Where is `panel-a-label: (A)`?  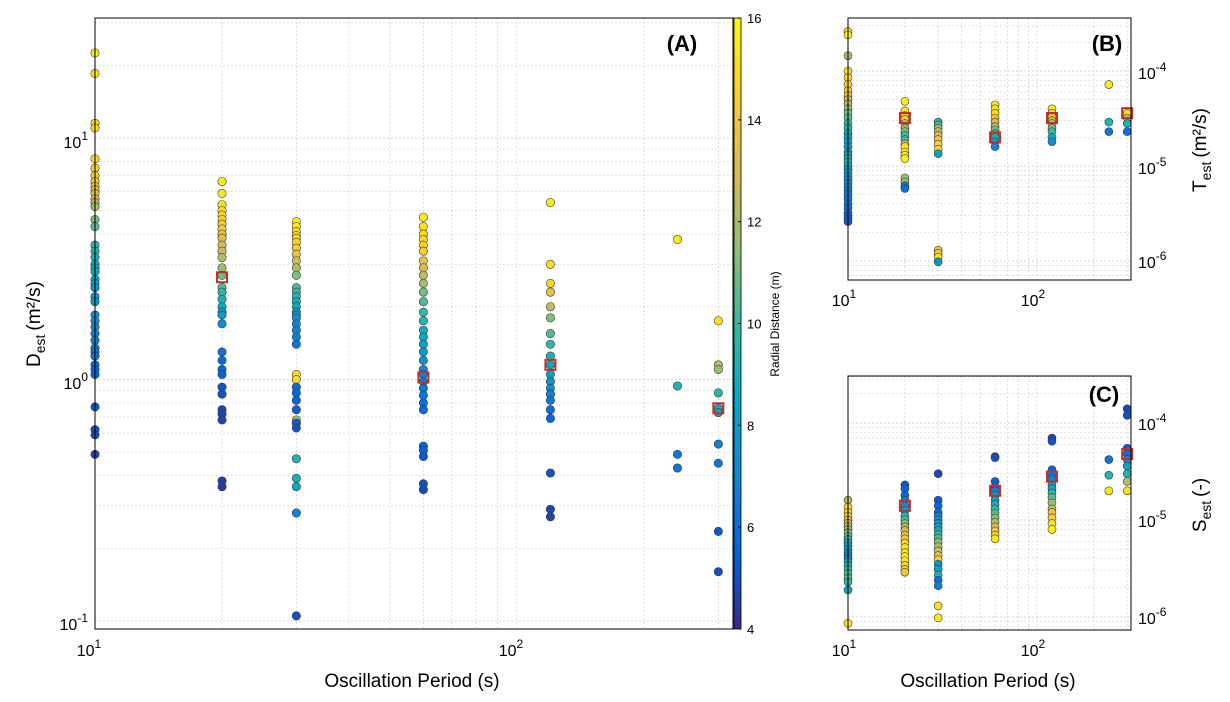
panel-a-label: (A) is located at coordinates (682, 43).